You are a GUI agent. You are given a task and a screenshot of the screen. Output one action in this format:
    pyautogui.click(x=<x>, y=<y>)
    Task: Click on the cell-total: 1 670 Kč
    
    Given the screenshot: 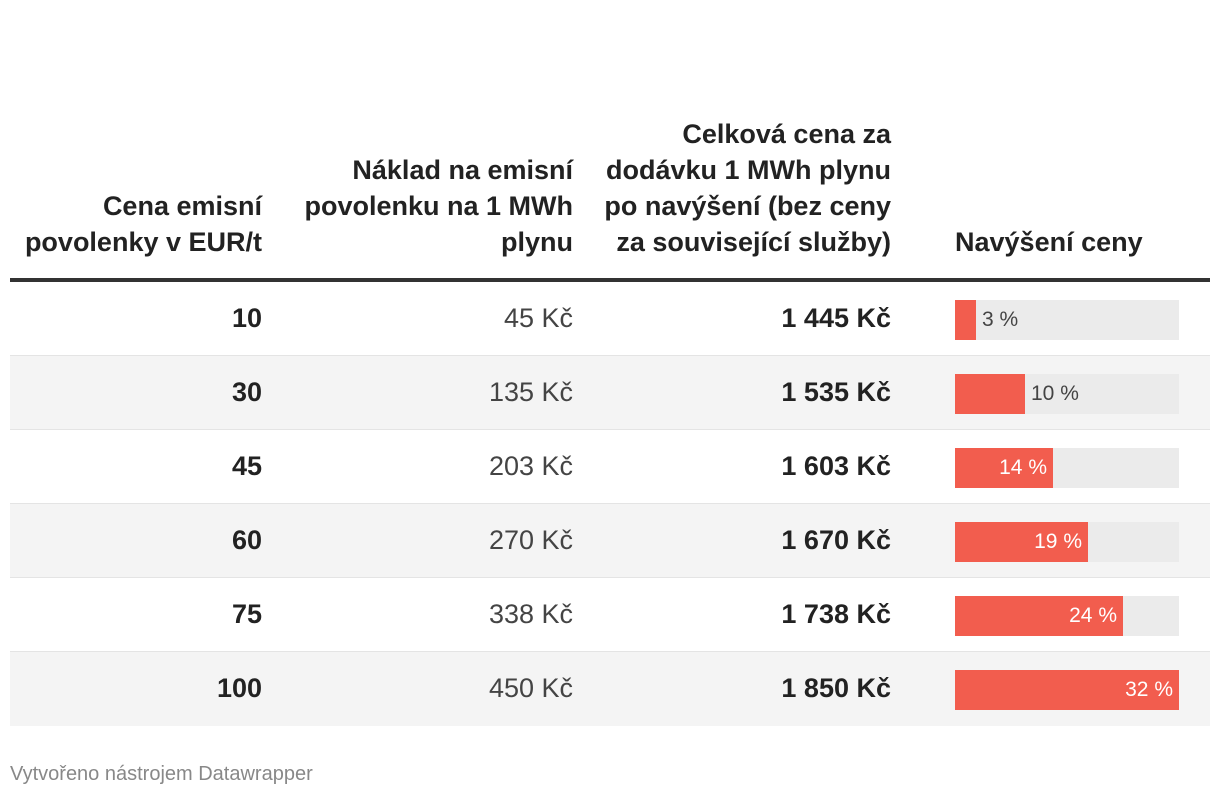 What is the action you would take?
    pyautogui.click(x=836, y=540)
    